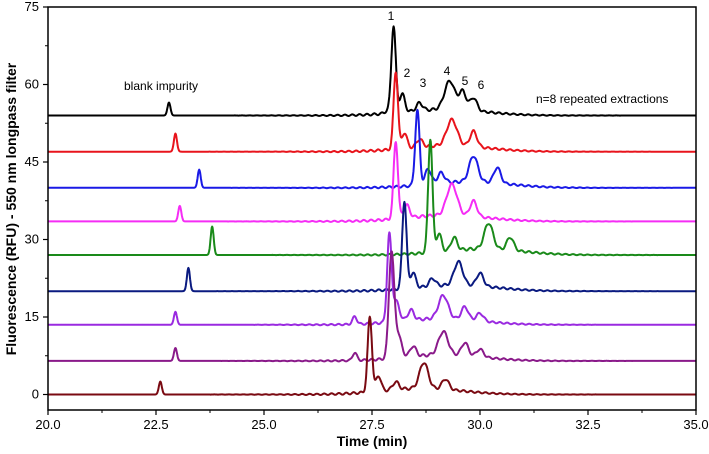  Describe the element at coordinates (391, 16) in the screenshot. I see `peak-label-1: 1` at that location.